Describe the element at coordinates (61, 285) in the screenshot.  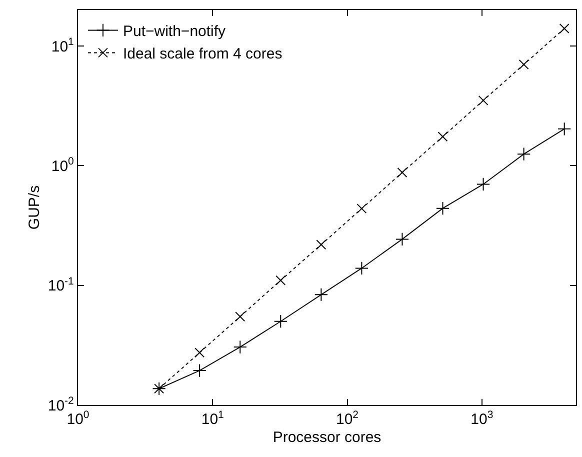
I see `y-tick-label: 10$^{-1}$` at that location.